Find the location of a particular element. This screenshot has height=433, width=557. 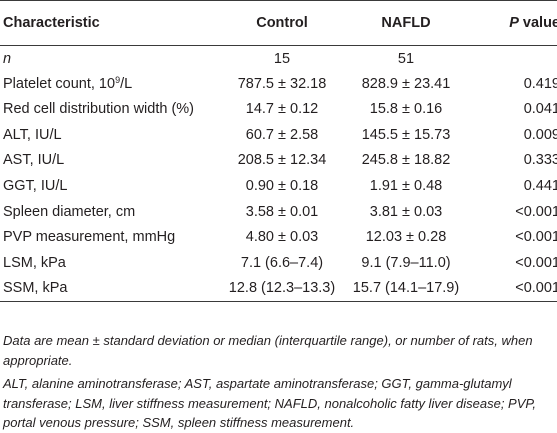

p-value: 0.333 is located at coordinates (540, 160).